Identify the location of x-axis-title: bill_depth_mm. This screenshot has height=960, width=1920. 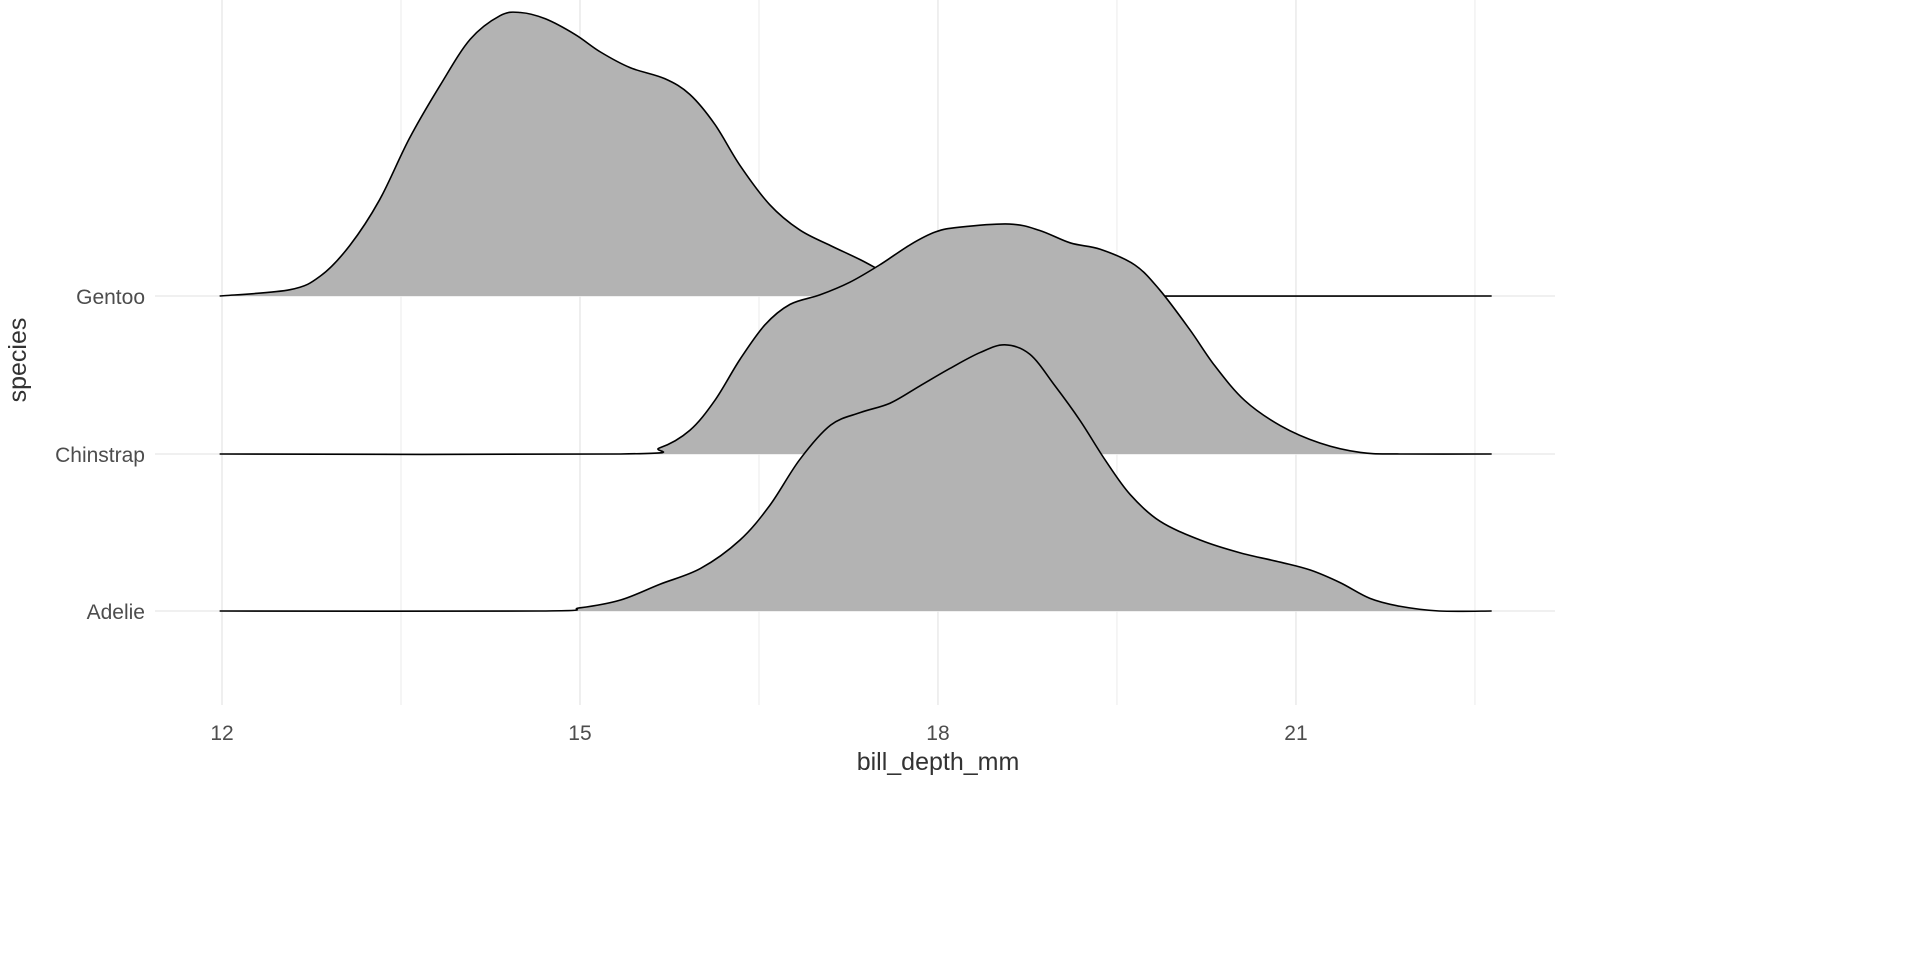
(938, 762).